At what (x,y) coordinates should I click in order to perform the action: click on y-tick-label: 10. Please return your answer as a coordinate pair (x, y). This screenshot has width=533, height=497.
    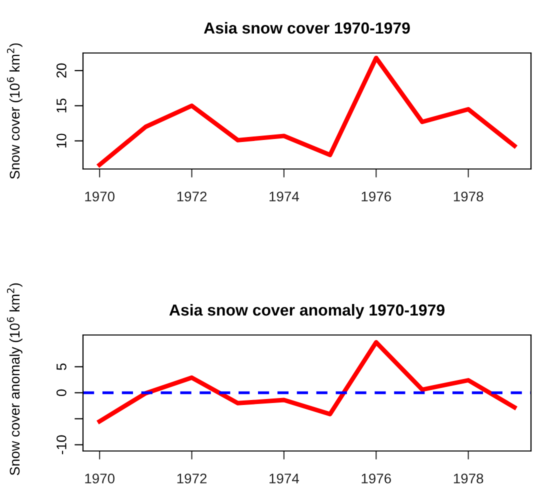
    Looking at the image, I should click on (61, 141).